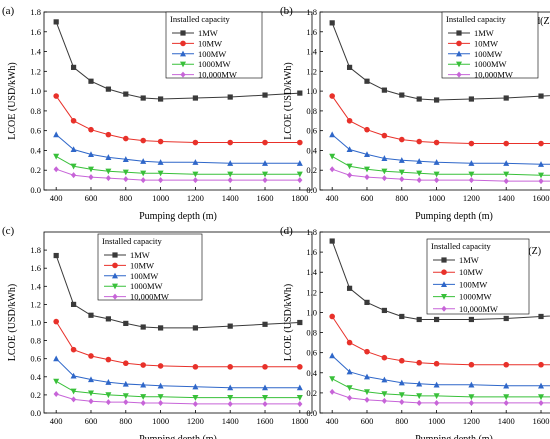  What do you see at coordinates (35, 359) in the screenshot?
I see `y-tick-label: 0.6` at bounding box center [35, 359].